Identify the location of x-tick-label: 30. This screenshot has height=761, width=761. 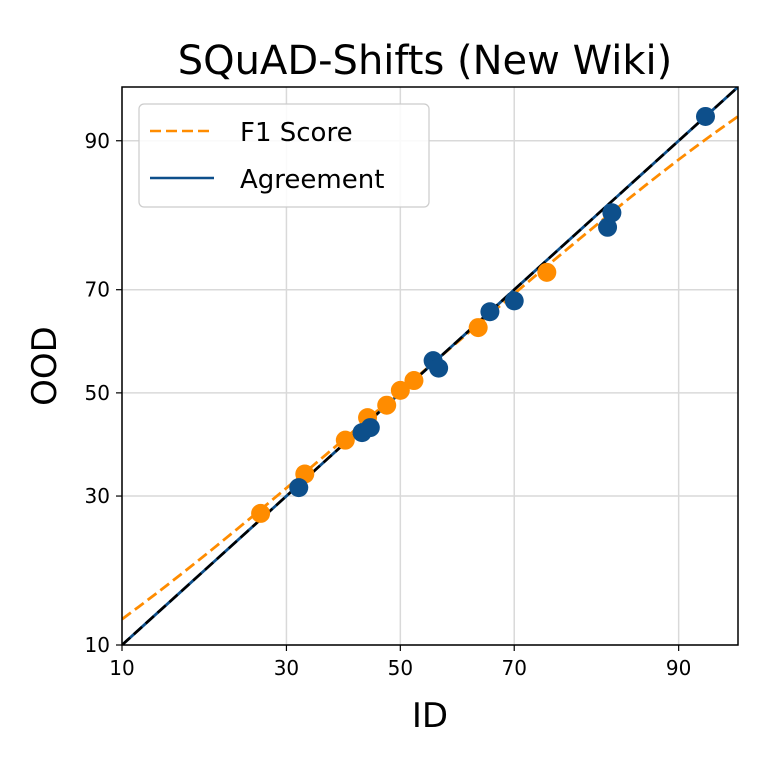
(286, 668).